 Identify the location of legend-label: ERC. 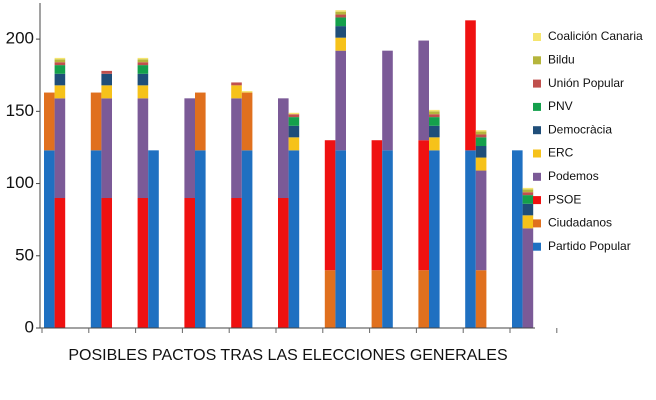
(561, 153).